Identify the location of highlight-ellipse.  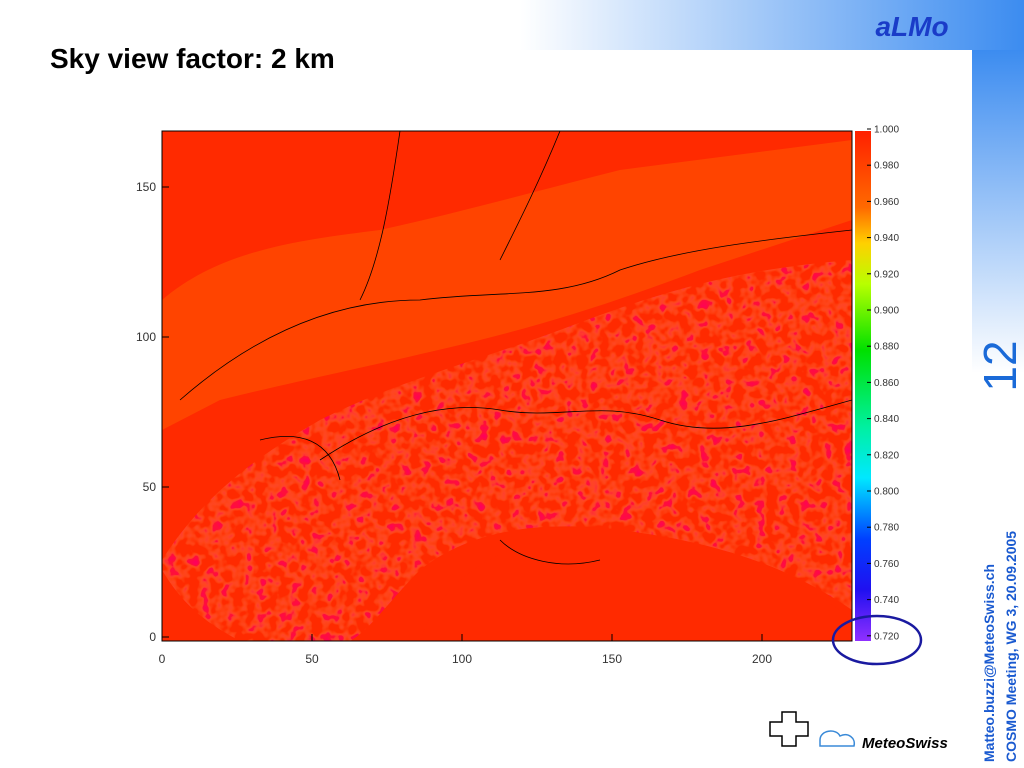
(877, 640).